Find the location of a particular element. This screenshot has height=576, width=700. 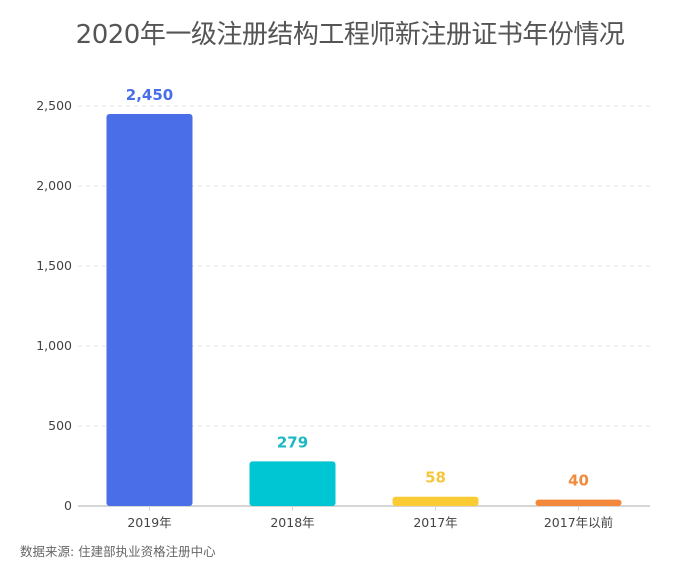

x-tick-label: 2018年 is located at coordinates (292, 522).